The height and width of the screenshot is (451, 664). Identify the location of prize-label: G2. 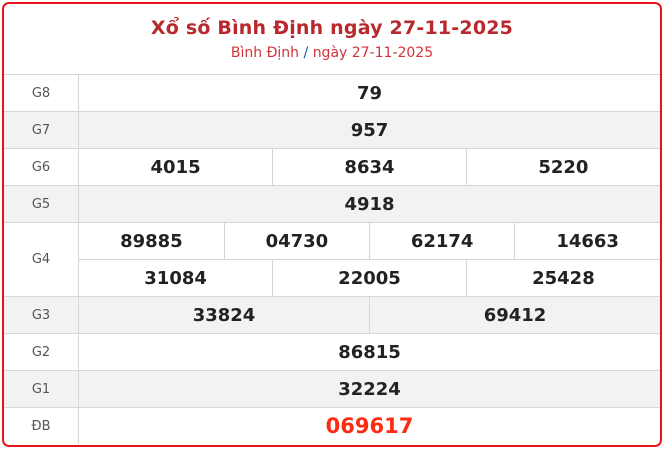
(41, 352).